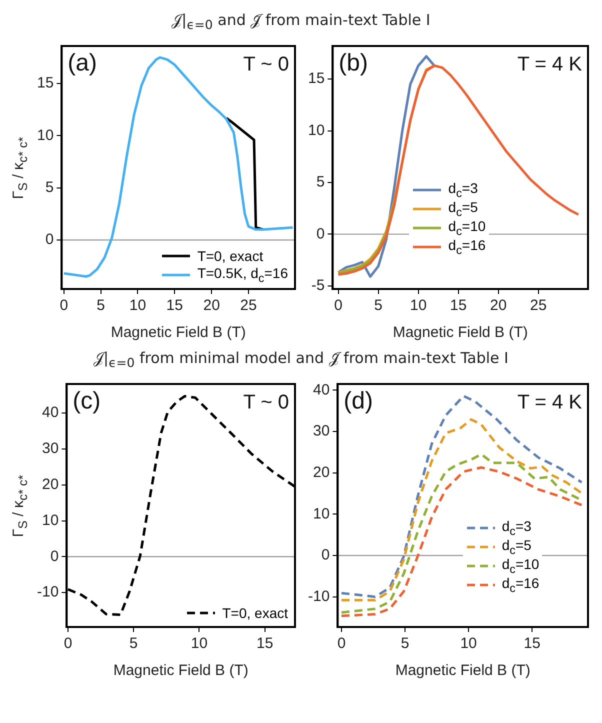  Describe the element at coordinates (318, 285) in the screenshot. I see `y-tick-label: -5` at that location.